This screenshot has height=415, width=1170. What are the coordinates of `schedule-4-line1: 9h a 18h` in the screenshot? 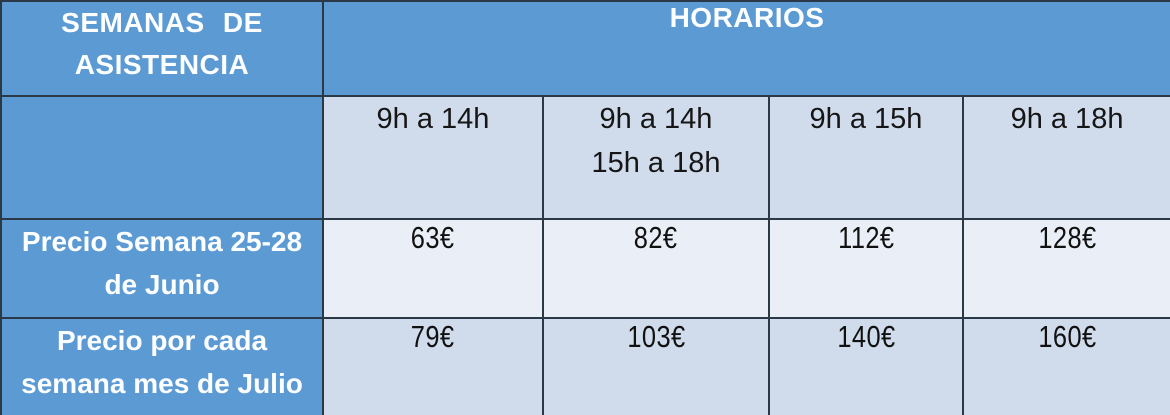 It's located at (1067, 119).